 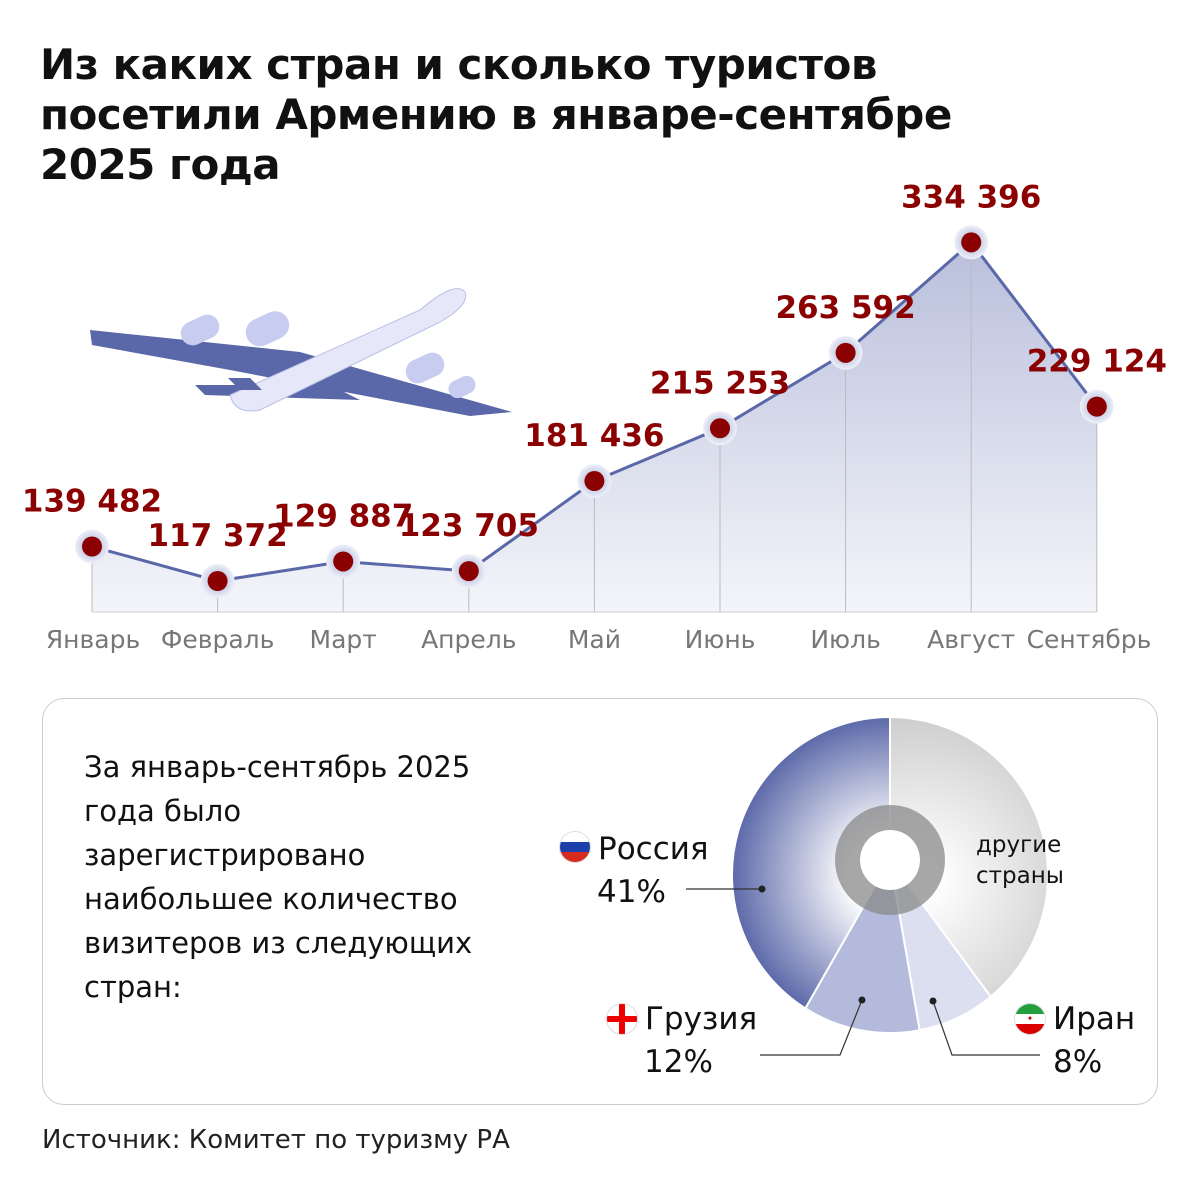 I want to click on russia-flag-icon, so click(x=575, y=847).